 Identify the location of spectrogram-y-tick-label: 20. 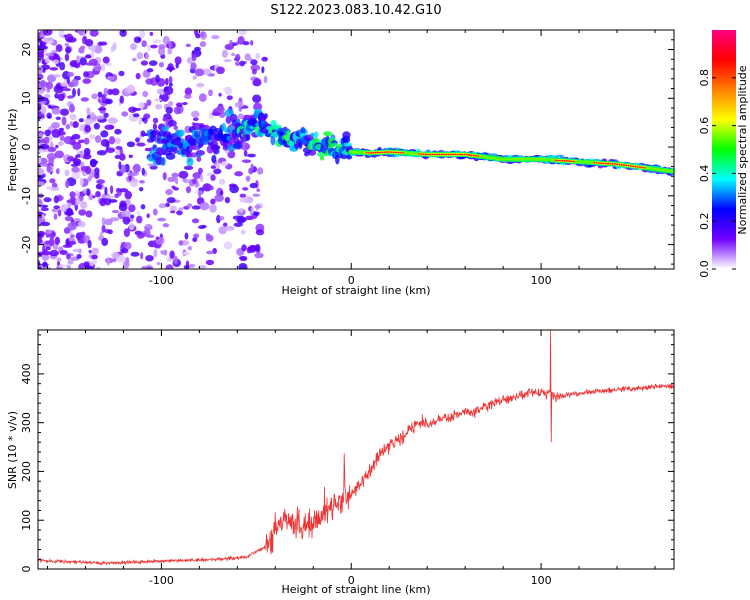
(26, 50).